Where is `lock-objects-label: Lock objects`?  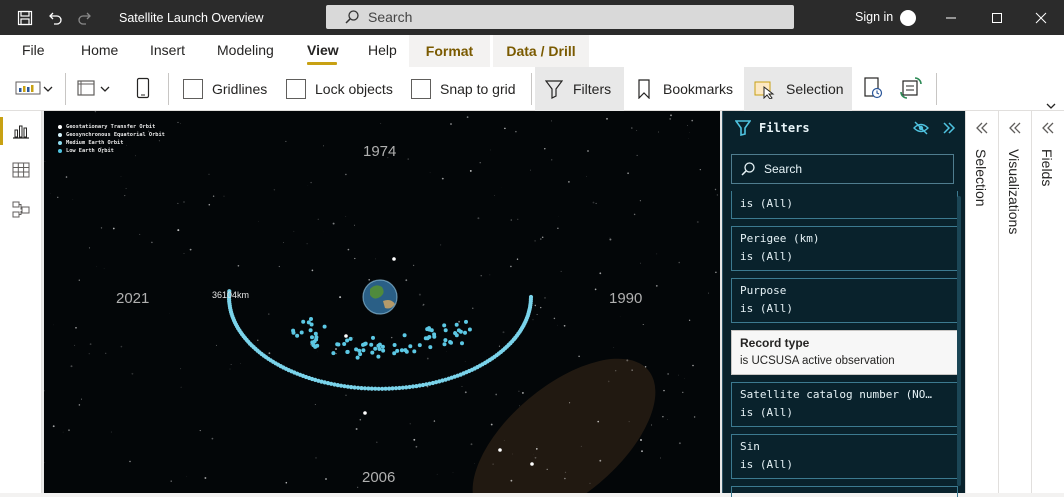 lock-objects-label: Lock objects is located at coordinates (354, 89).